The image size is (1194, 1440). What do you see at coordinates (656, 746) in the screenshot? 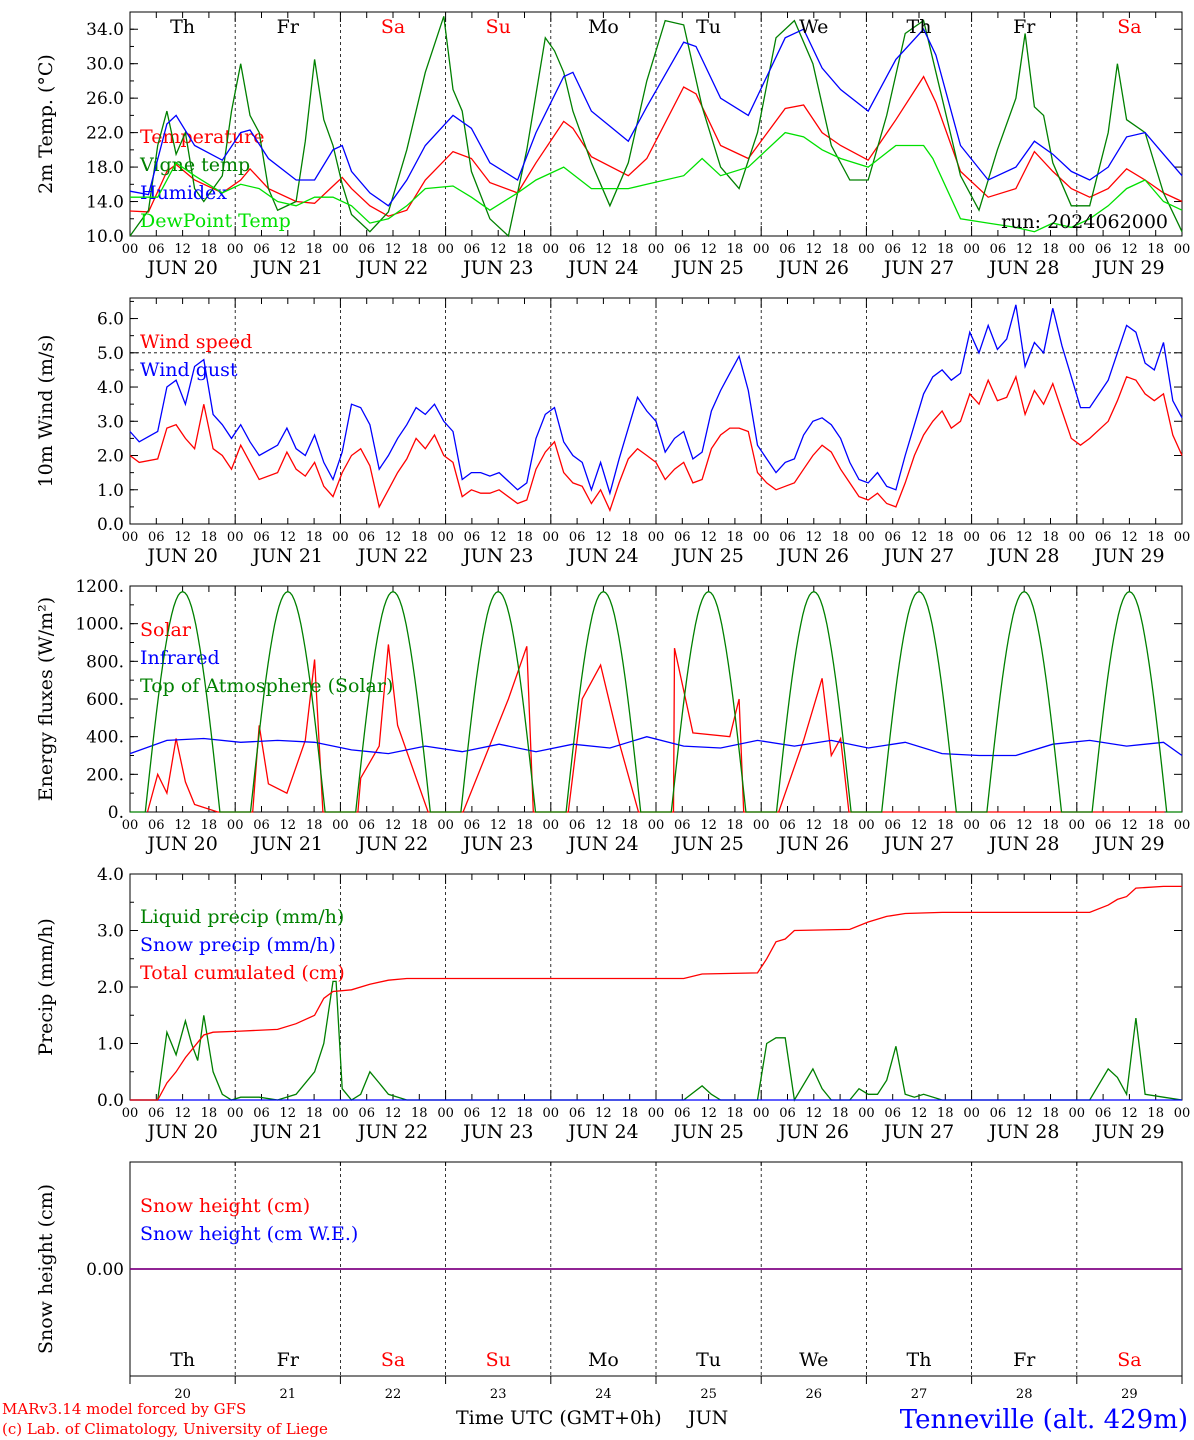
I see `series-line-infrared` at bounding box center [656, 746].